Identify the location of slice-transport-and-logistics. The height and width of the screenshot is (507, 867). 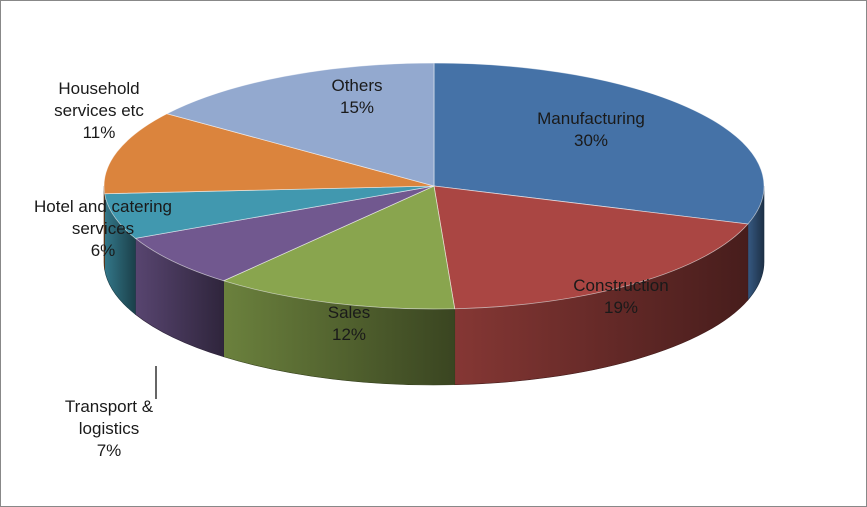
(284, 233).